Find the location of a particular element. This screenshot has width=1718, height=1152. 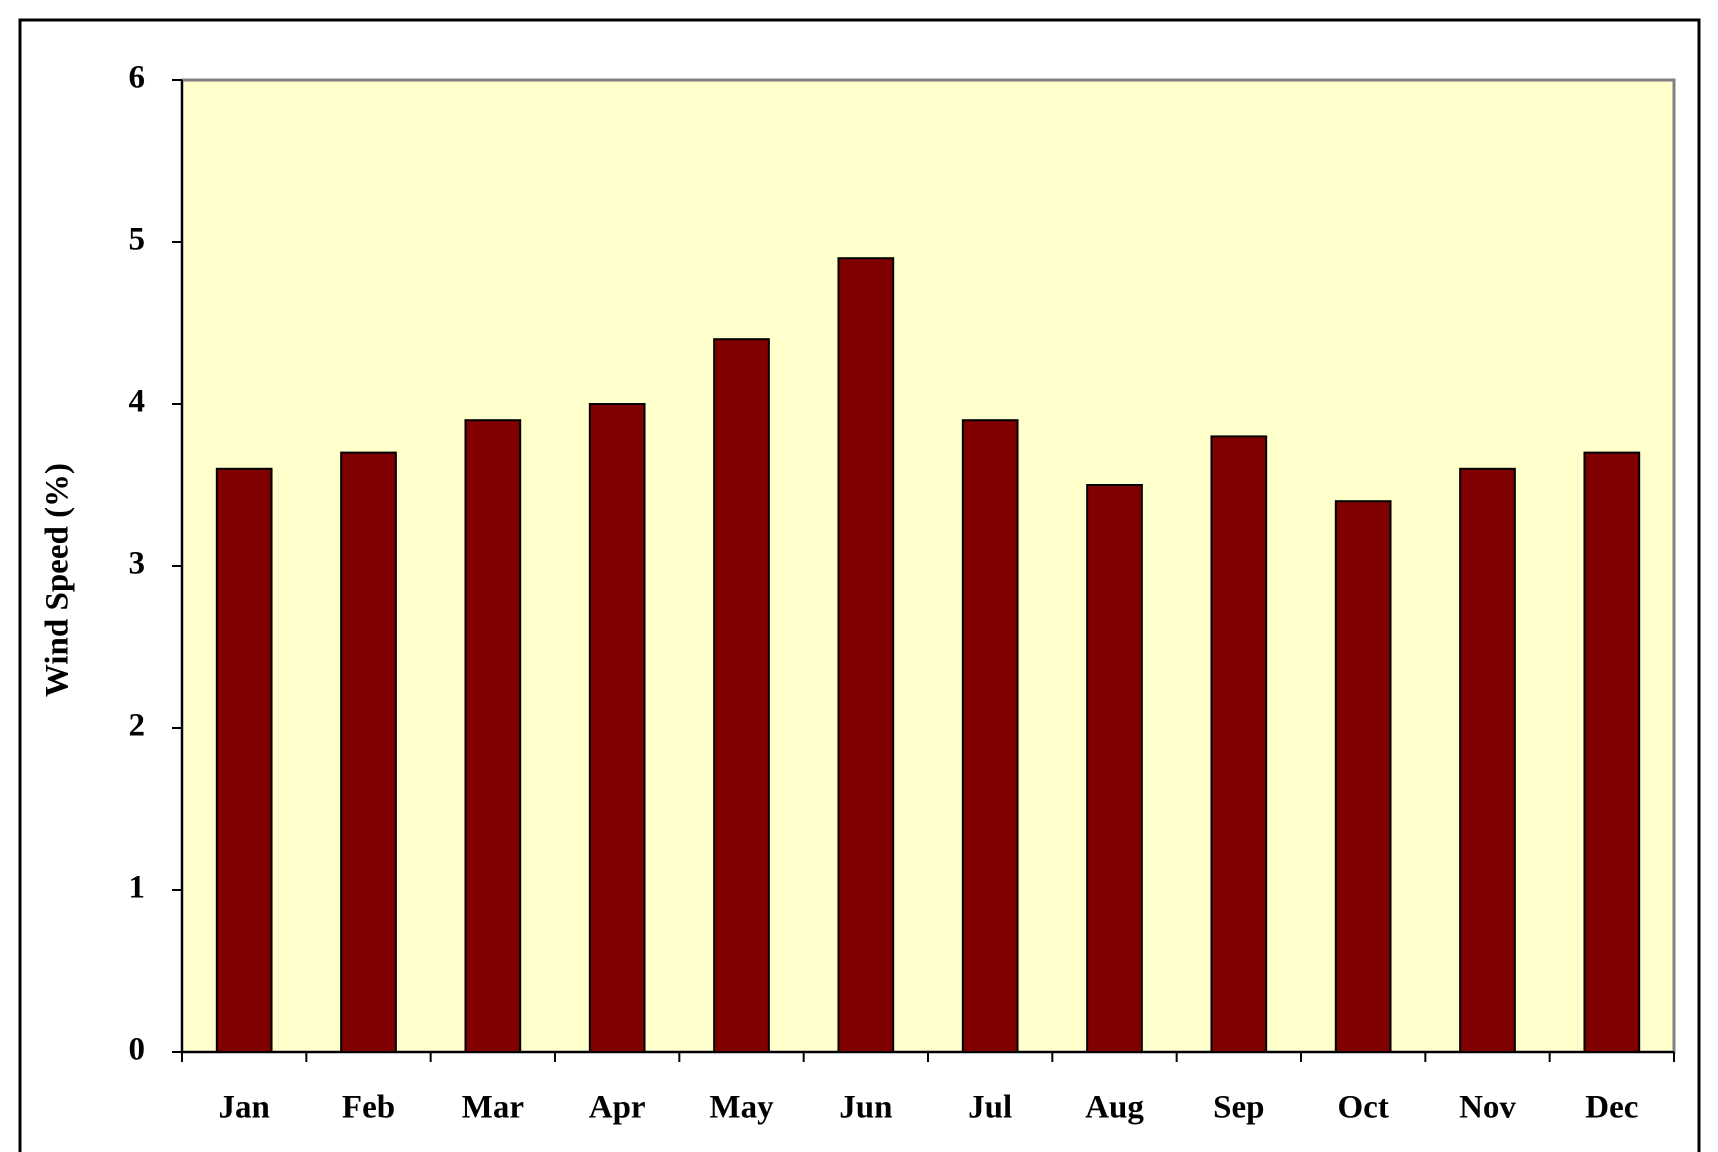

y-tick-label: 3 is located at coordinates (137, 564).